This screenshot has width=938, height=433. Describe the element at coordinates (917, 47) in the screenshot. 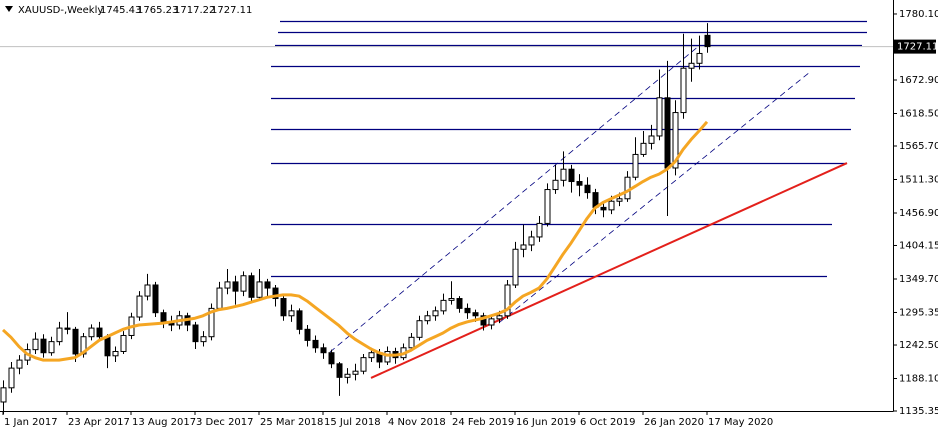

I see `current-price-label: 1727.11` at that location.